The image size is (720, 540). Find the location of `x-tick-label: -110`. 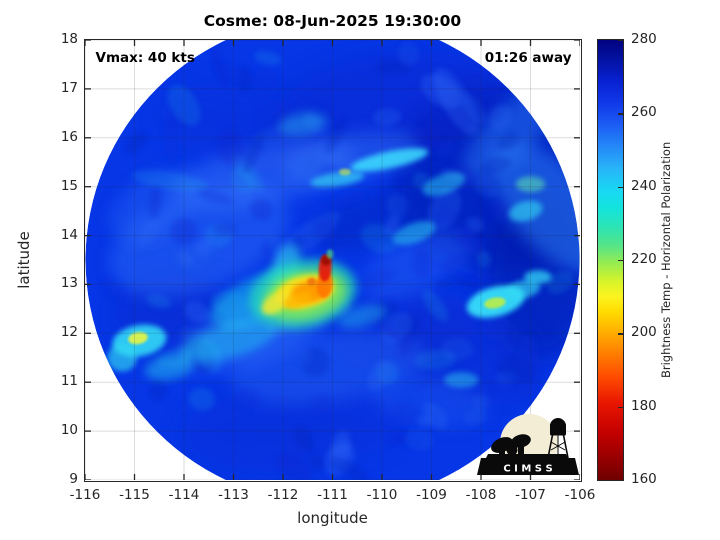

x-tick-label: -110 is located at coordinates (382, 495).